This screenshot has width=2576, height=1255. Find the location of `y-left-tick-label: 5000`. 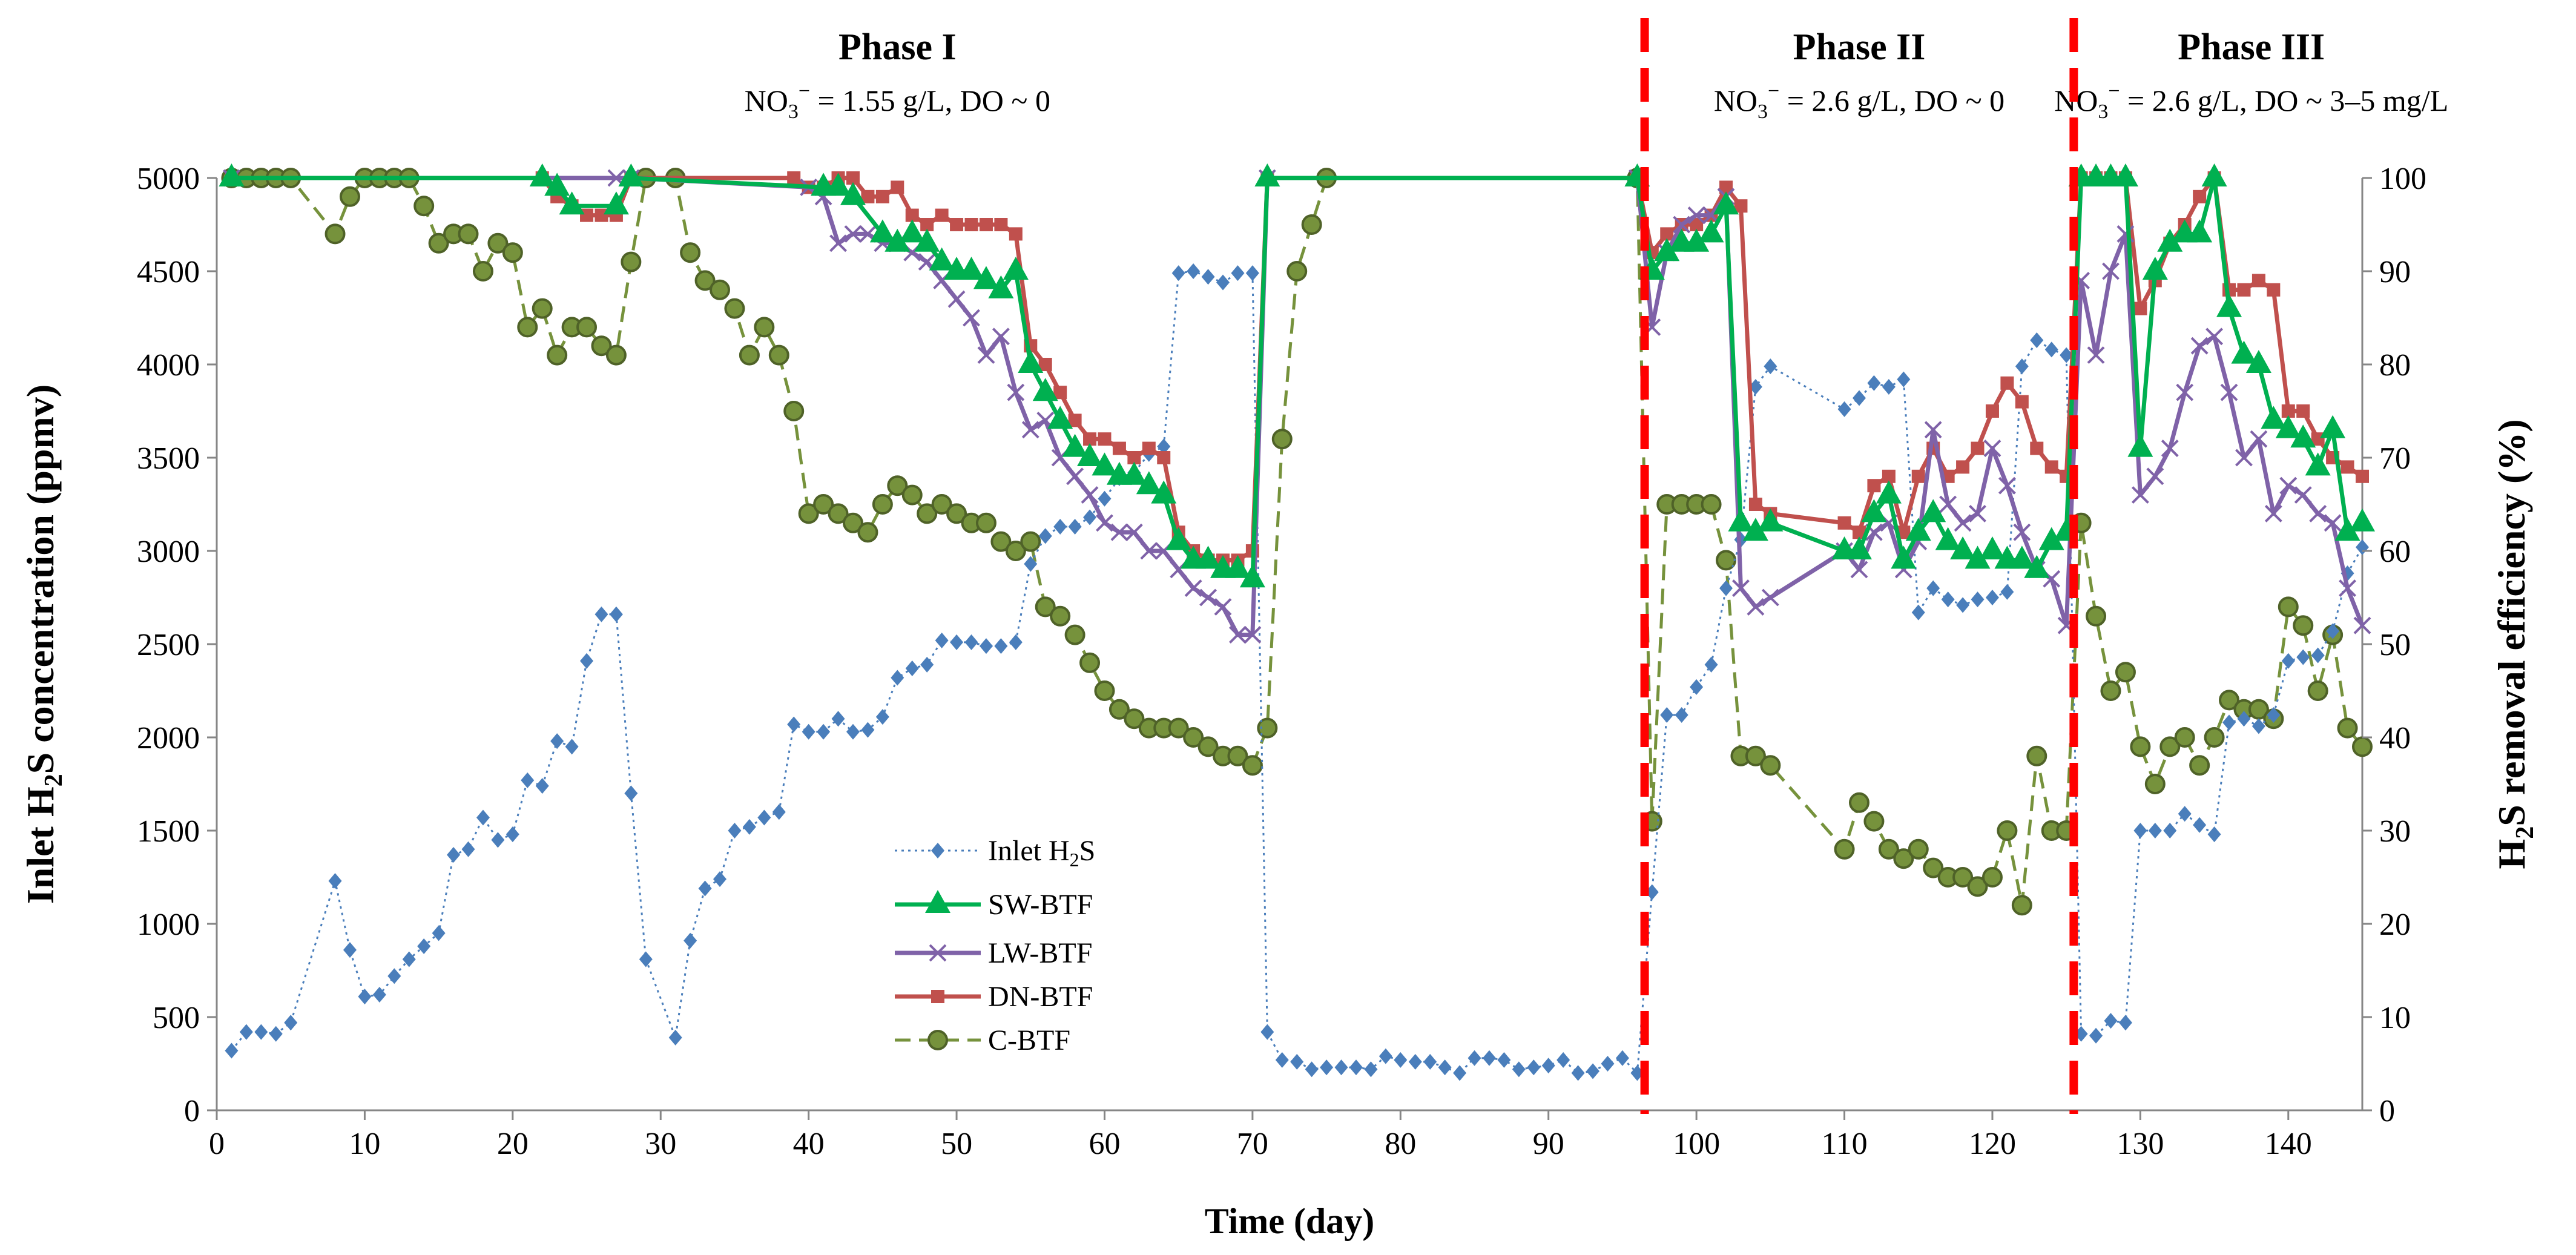

y-left-tick-label: 5000 is located at coordinates (168, 179).